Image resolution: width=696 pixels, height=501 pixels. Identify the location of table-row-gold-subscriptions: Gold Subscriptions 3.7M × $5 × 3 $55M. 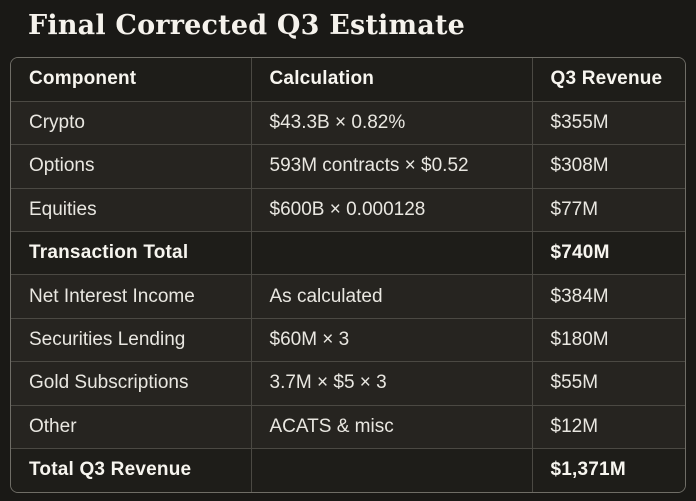
(348, 383).